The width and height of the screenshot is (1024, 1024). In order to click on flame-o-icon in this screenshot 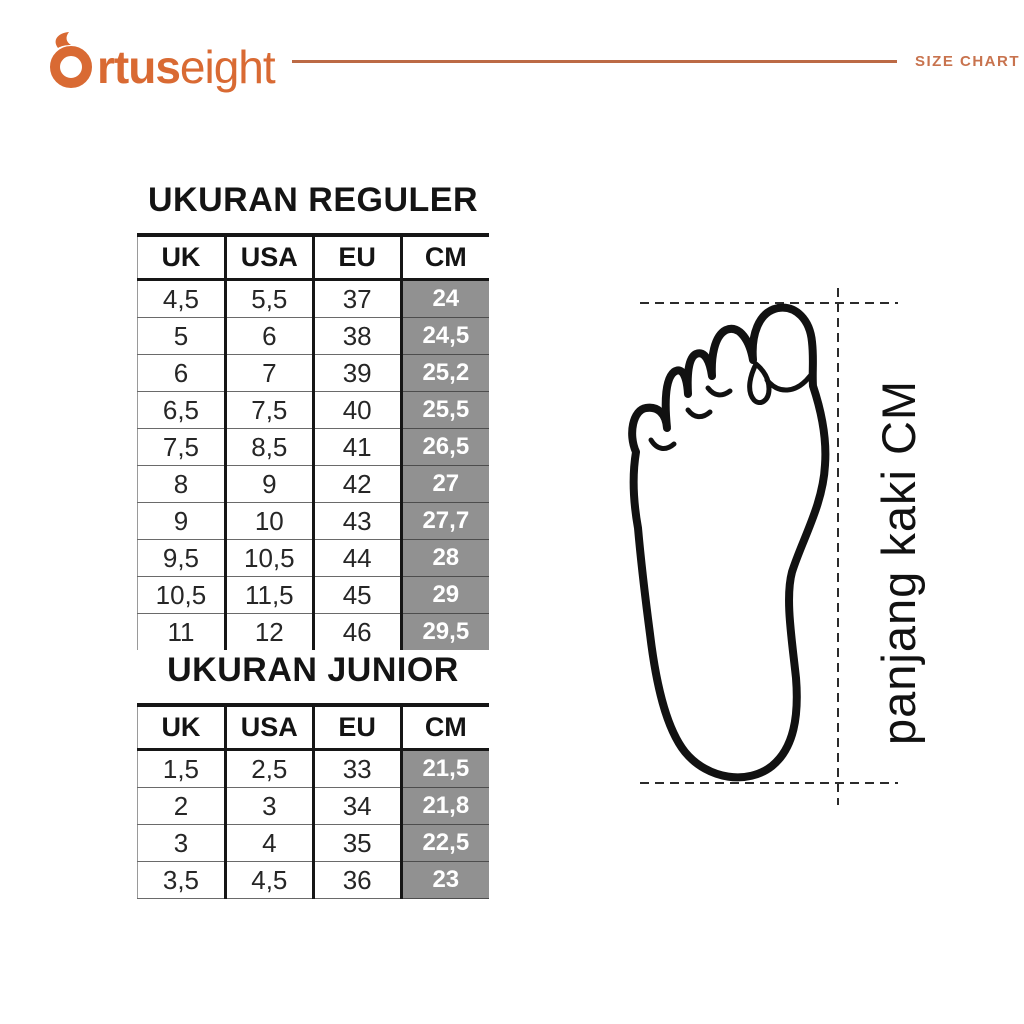, I will do `click(71, 60)`.